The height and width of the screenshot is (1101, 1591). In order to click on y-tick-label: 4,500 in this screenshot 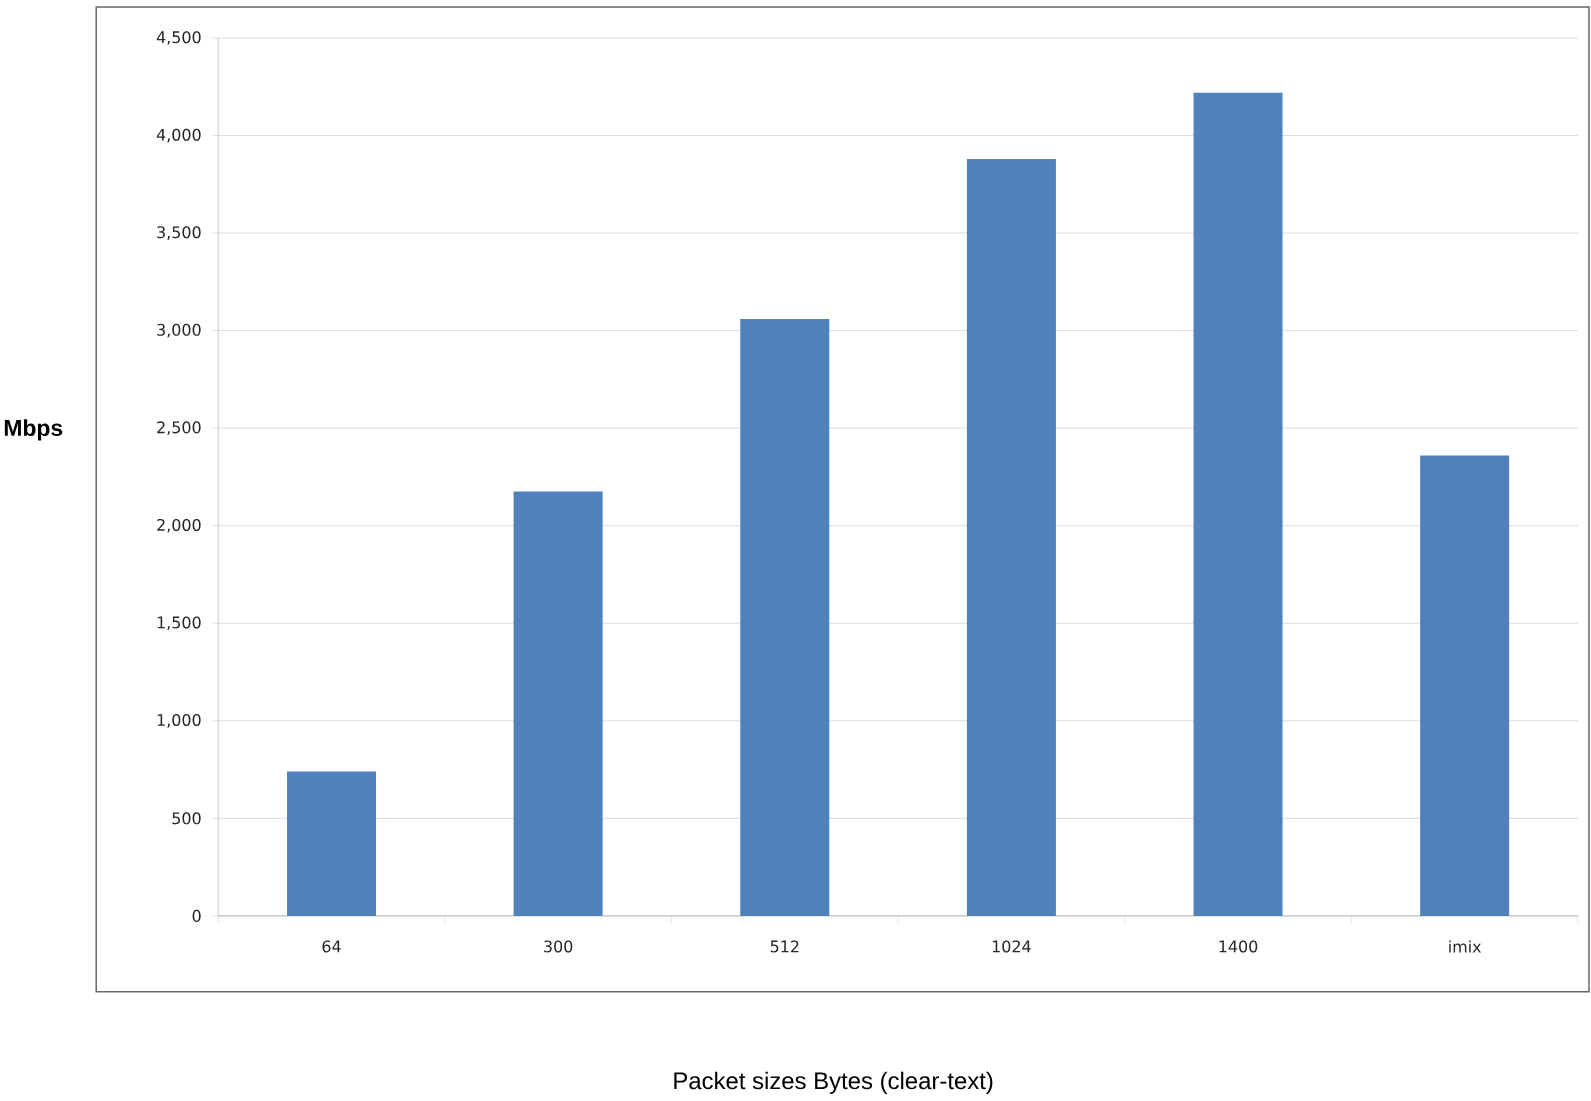, I will do `click(178, 38)`.